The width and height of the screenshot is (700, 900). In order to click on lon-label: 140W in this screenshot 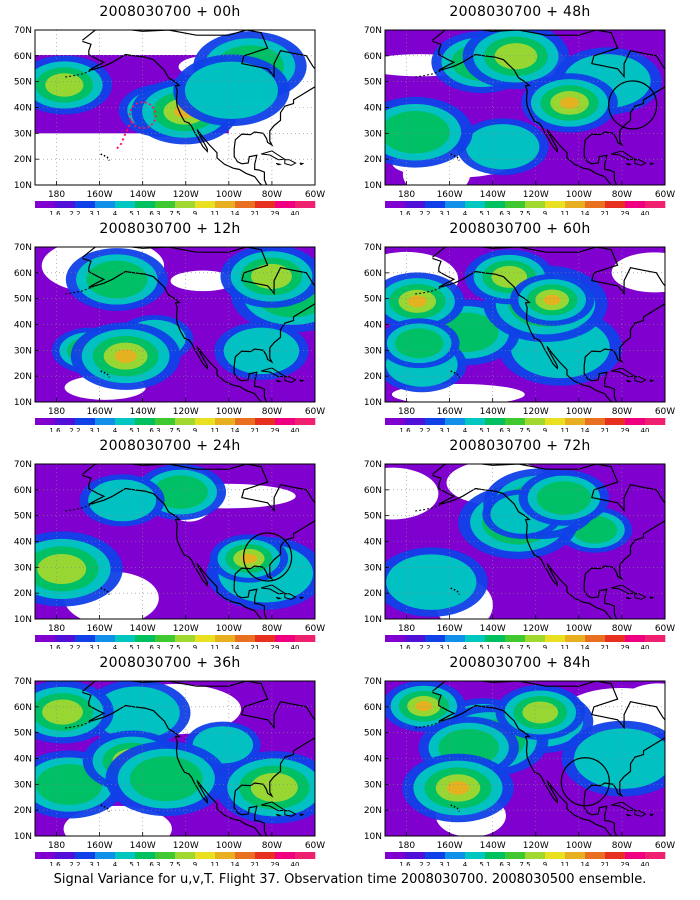, I will do `click(493, 846)`.